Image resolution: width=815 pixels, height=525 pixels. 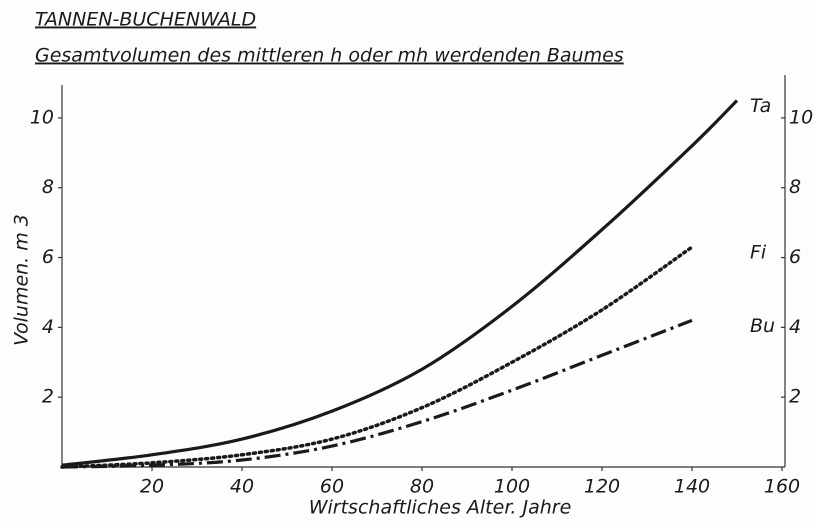 I want to click on x-tick-label: 80, so click(x=422, y=487).